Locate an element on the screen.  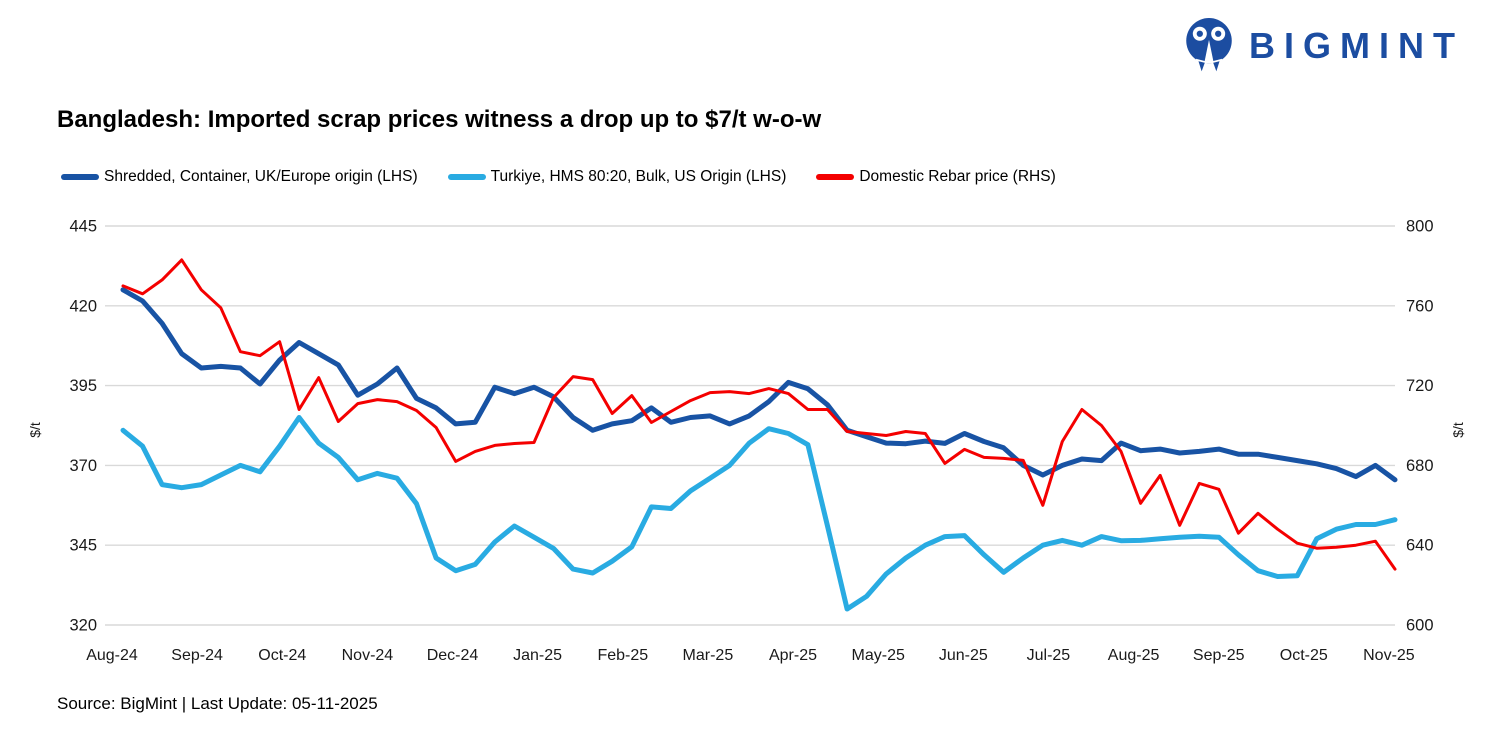
left-axis-tick: 420 is located at coordinates (83, 306).